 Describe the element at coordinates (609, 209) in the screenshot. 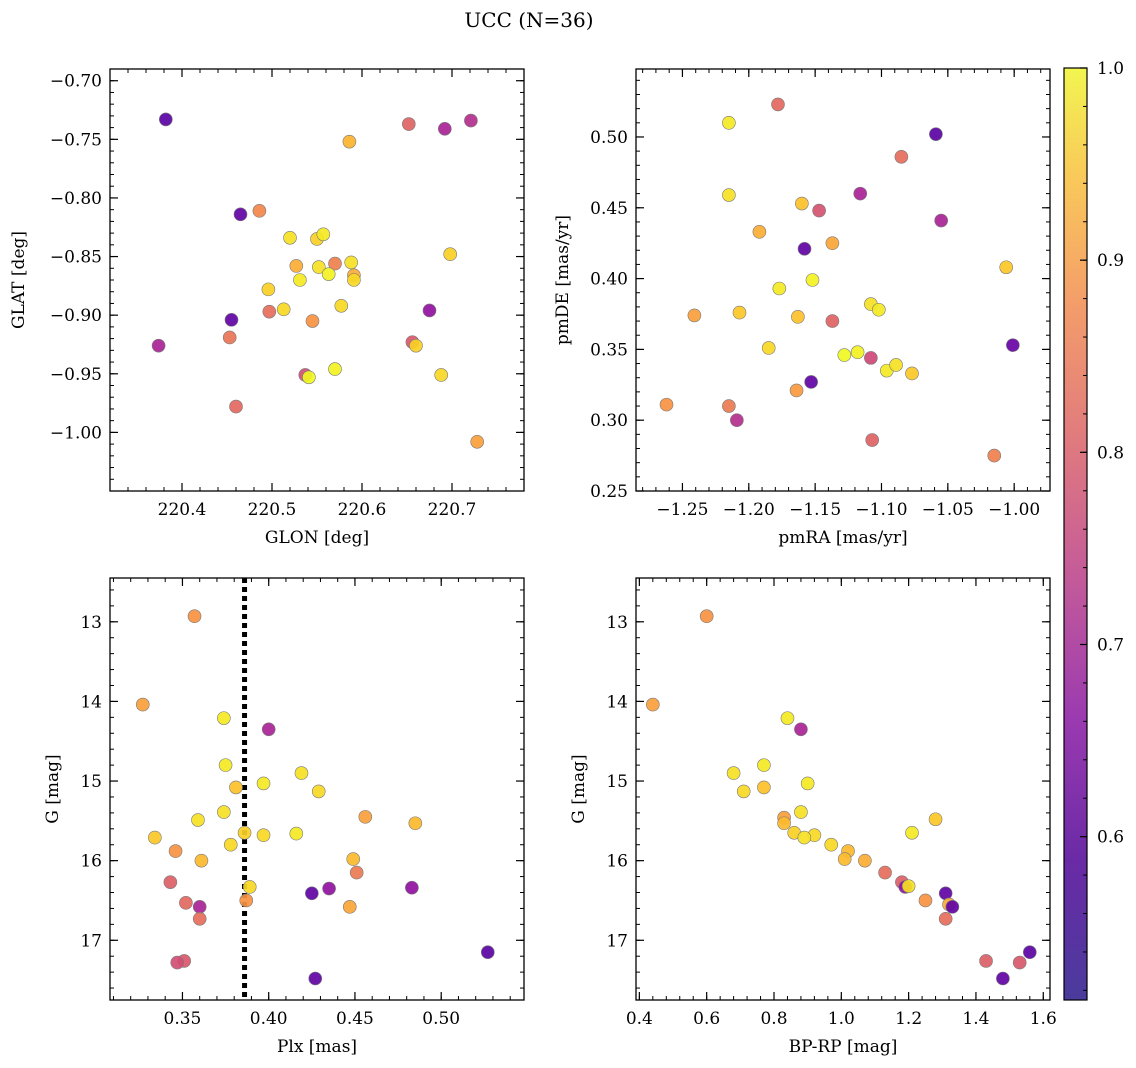

I see `y-tick-label: 0.45` at that location.